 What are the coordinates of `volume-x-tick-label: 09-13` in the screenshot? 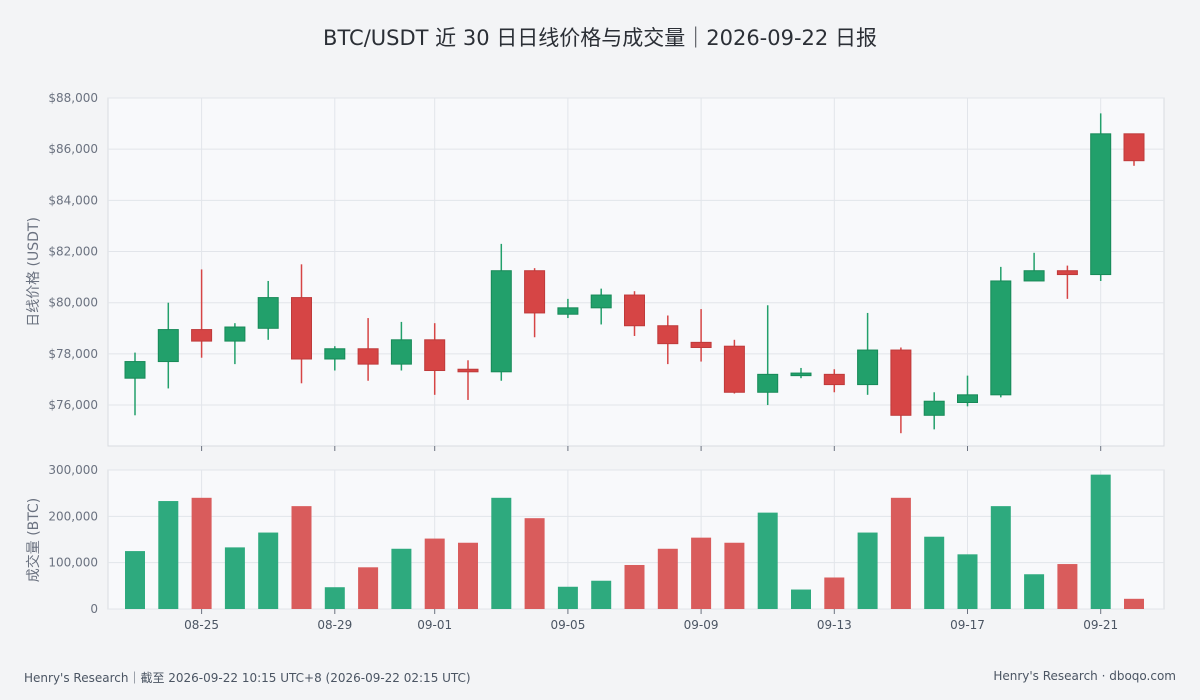 It's located at (834, 625).